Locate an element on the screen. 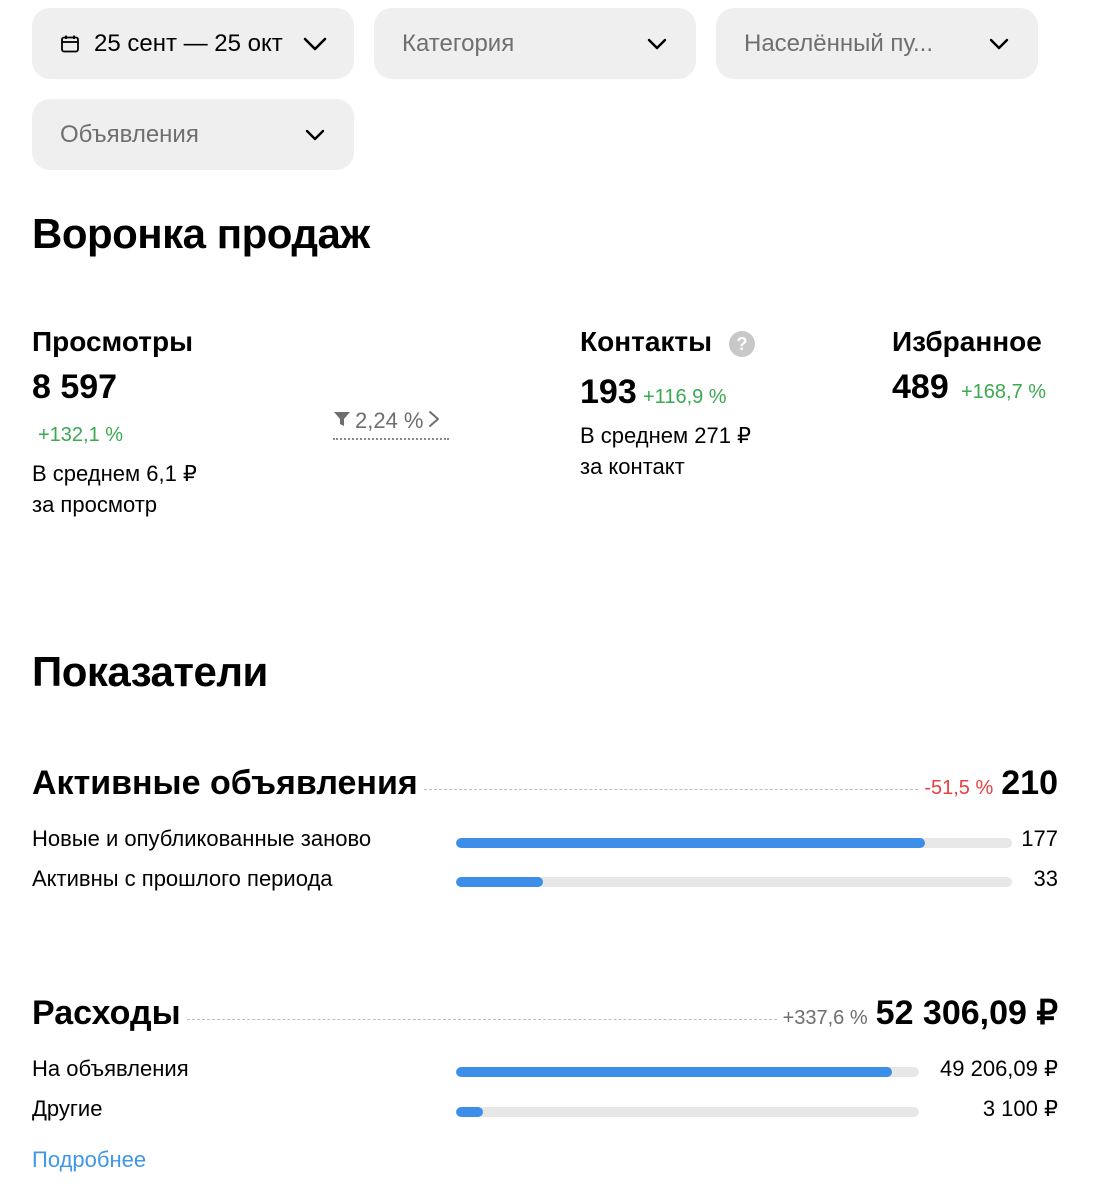 This screenshot has height=1200, width=1100. active-new-bar is located at coordinates (734, 843).